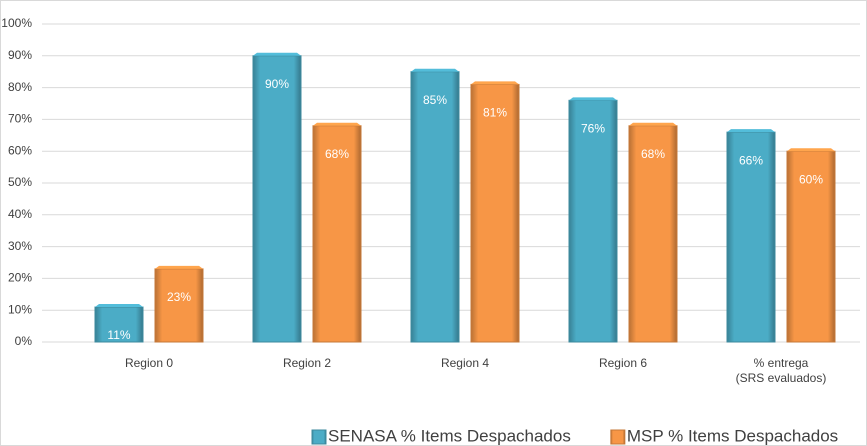 The image size is (867, 446). What do you see at coordinates (307, 363) in the screenshot?
I see `x-tick-label: Region 2` at bounding box center [307, 363].